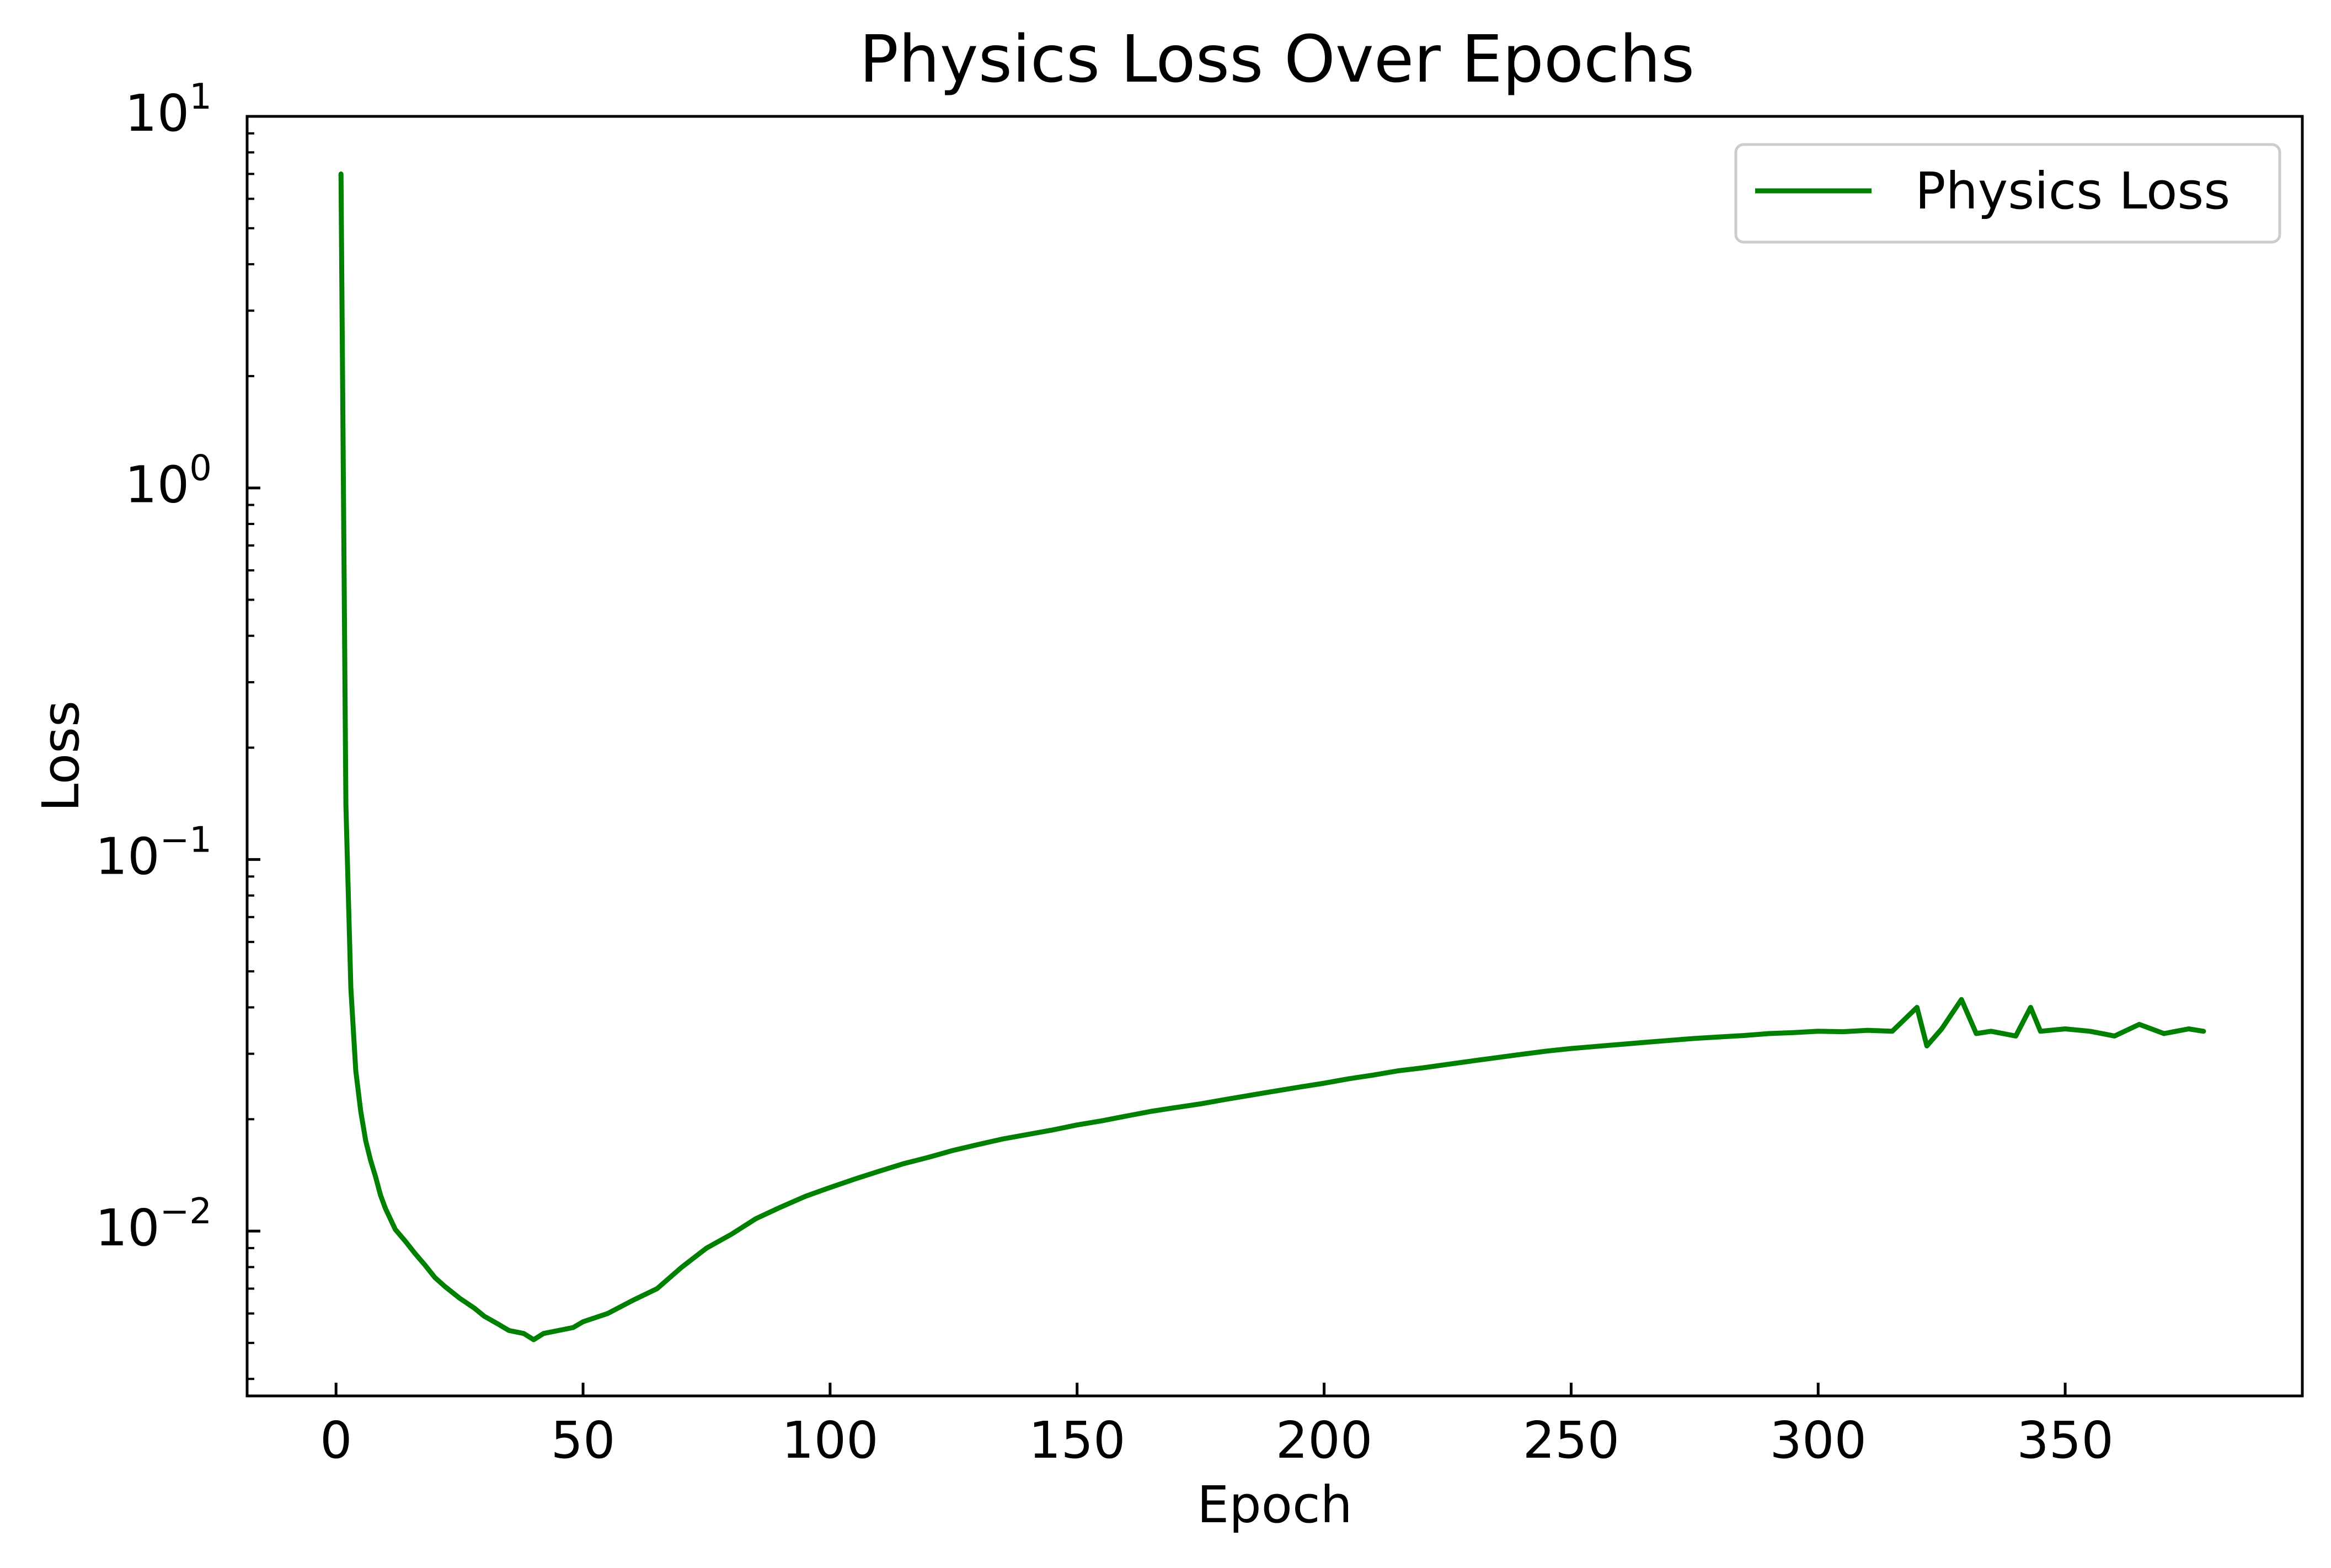  Describe the element at coordinates (168, 110) in the screenshot. I see `y-tick-label-10: 10¹` at that location.